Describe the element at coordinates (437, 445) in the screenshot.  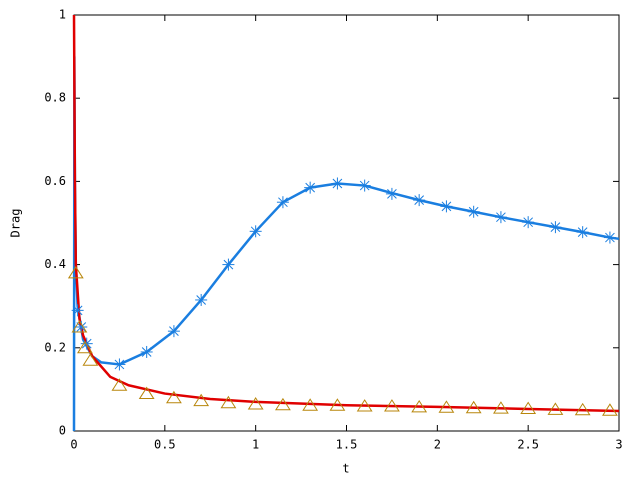
I see `x-tick-label: 2` at that location.